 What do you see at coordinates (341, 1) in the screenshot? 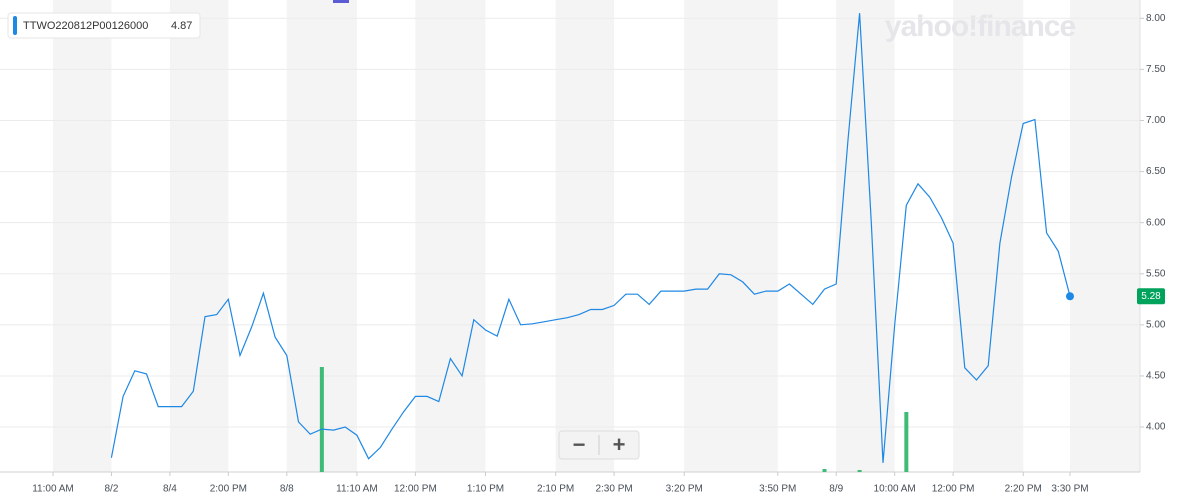
I see `top-marker` at bounding box center [341, 1].